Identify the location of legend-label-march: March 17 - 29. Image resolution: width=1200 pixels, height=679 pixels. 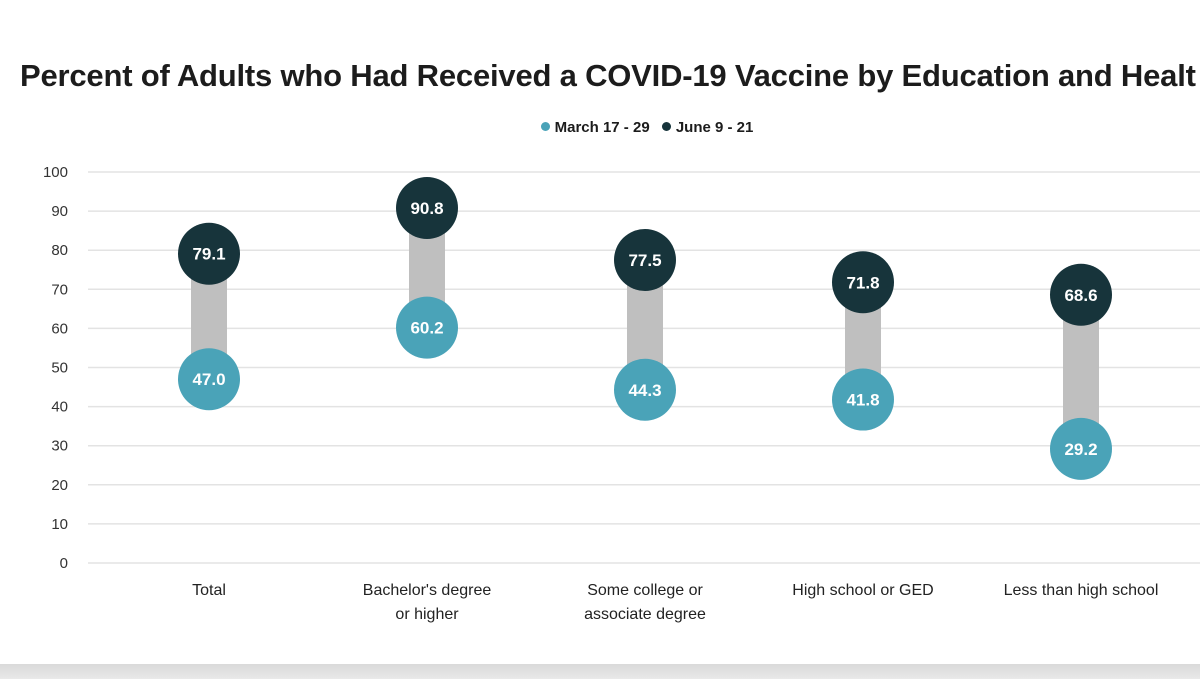
(602, 127).